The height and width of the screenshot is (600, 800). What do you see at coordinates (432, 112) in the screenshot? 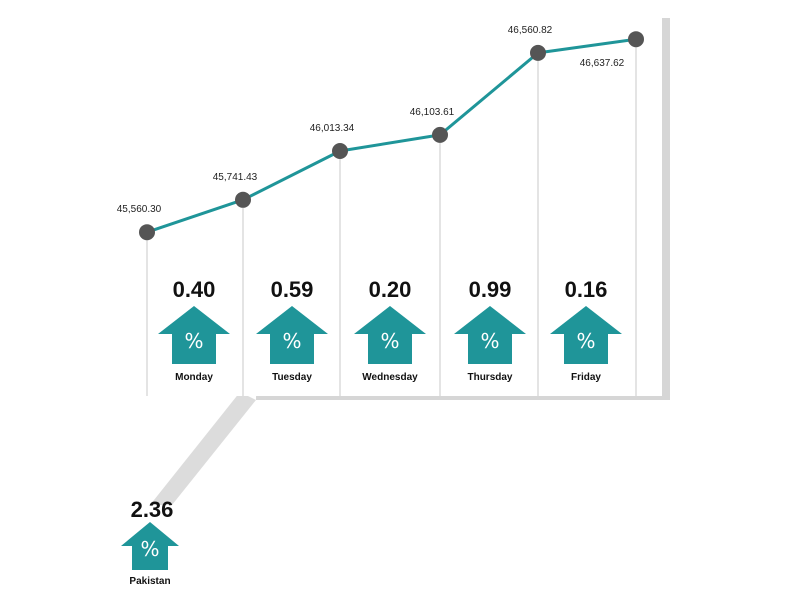
I see `data-point-label: 46,103.61` at bounding box center [432, 112].